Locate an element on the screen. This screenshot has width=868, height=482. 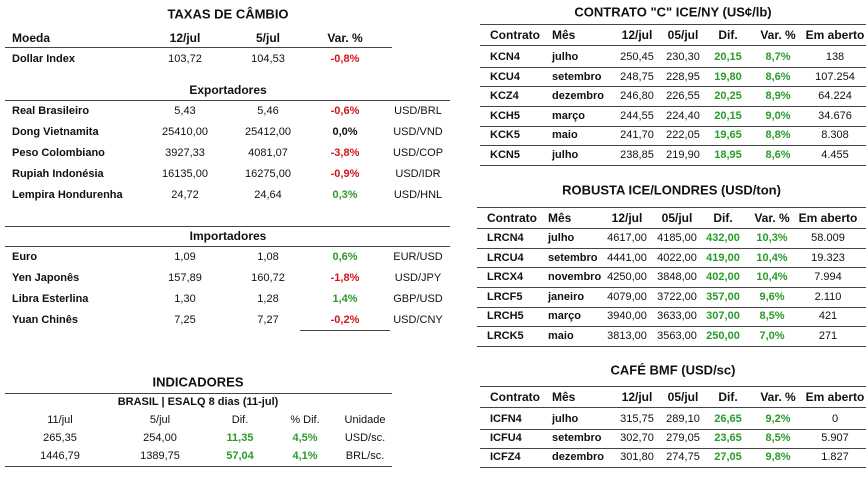
cell: 274,75 is located at coordinates (683, 457).